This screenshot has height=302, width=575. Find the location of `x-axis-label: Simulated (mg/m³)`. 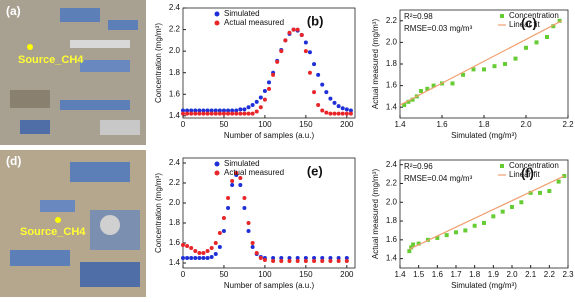

x-axis-label: Simulated (mg/m³) is located at coordinates (484, 285).